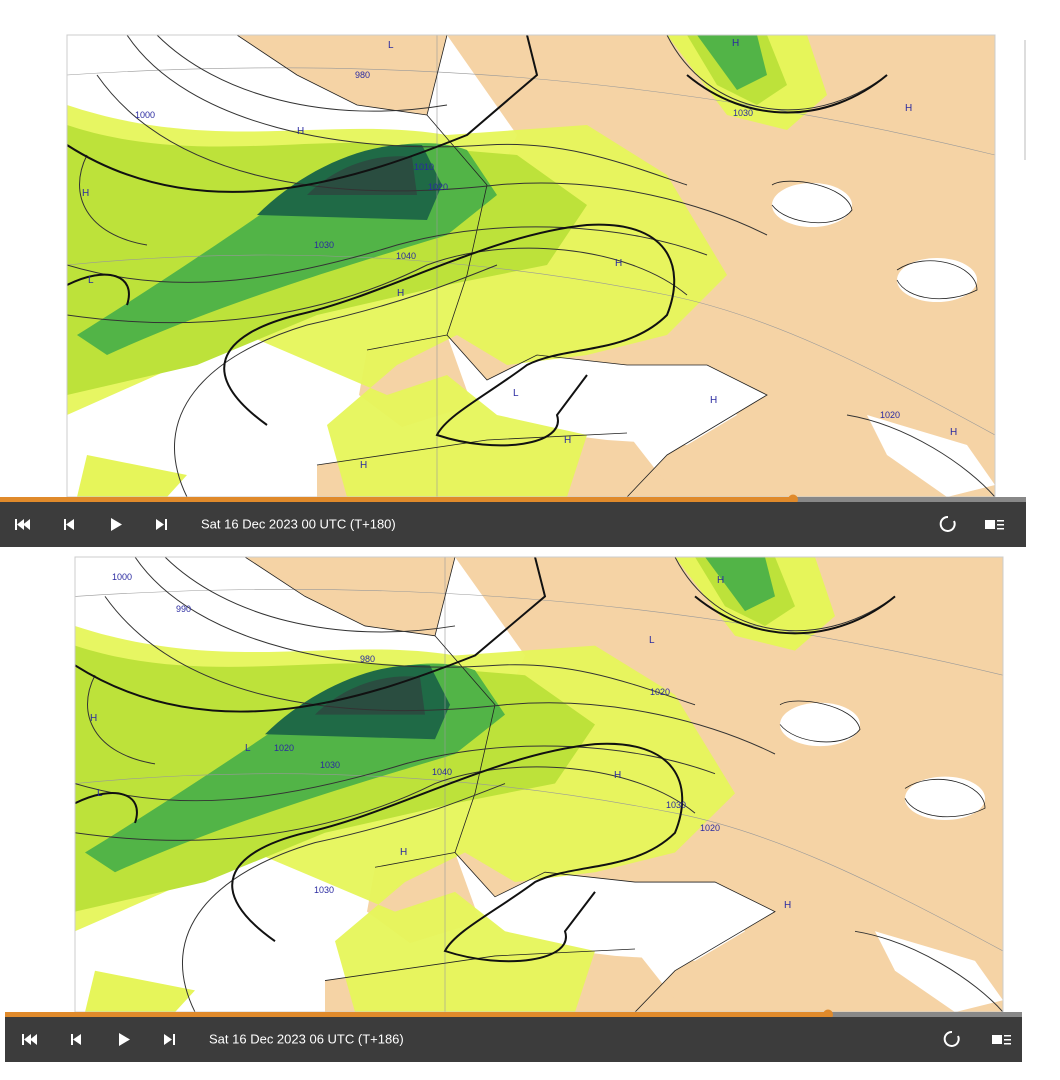 The image size is (1060, 1080). What do you see at coordinates (424, 167) in the screenshot?
I see `isobar-label: 1010` at bounding box center [424, 167].